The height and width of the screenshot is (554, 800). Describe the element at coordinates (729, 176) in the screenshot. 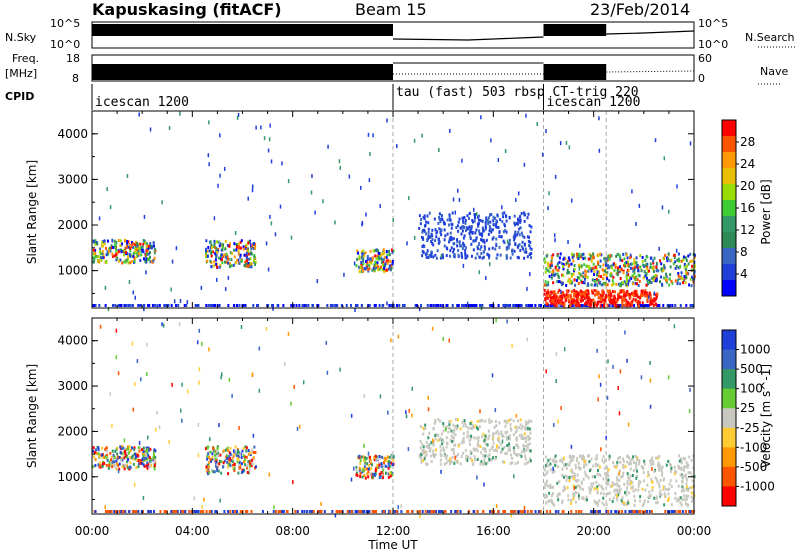

I see `colorbar-swatch` at that location.